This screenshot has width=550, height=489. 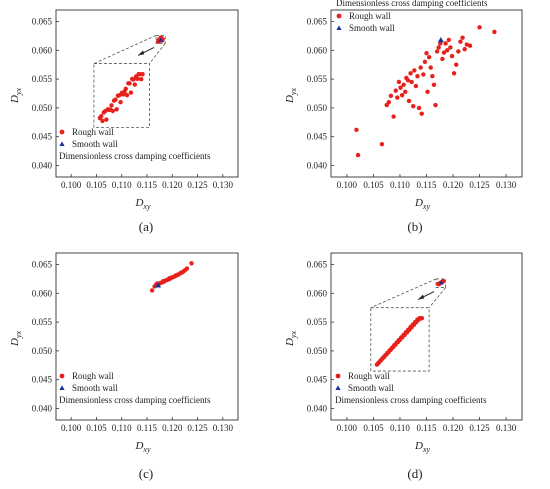 I want to click on x-tick-label: 0.110, so click(x=122, y=428).